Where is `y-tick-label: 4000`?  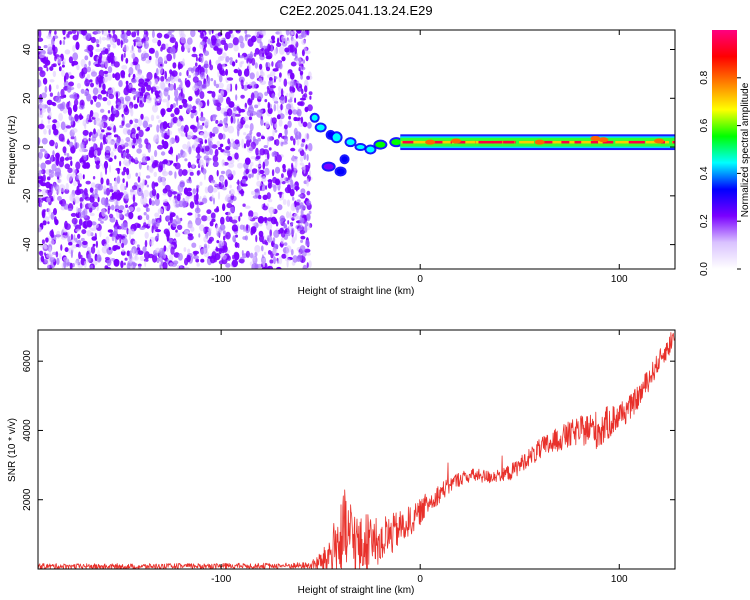
y-tick-label: 4000 is located at coordinates (27, 430).